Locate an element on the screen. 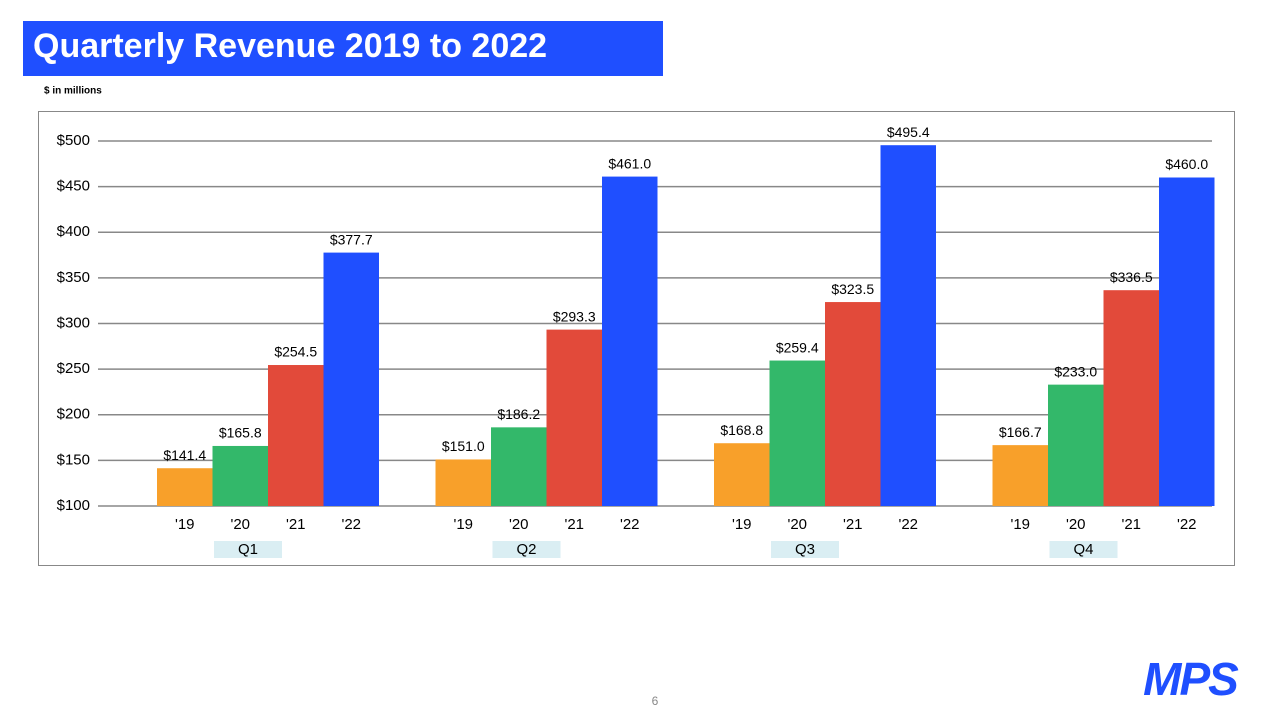 This screenshot has height=725, width=1280. category-label: Q4 is located at coordinates (1083, 549).